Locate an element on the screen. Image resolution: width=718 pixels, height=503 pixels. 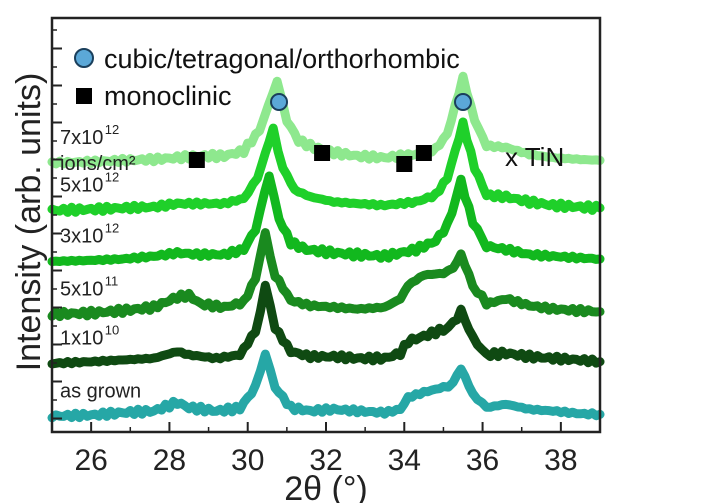
series-label-exponent-1: 10 is located at coordinates (112, 330).